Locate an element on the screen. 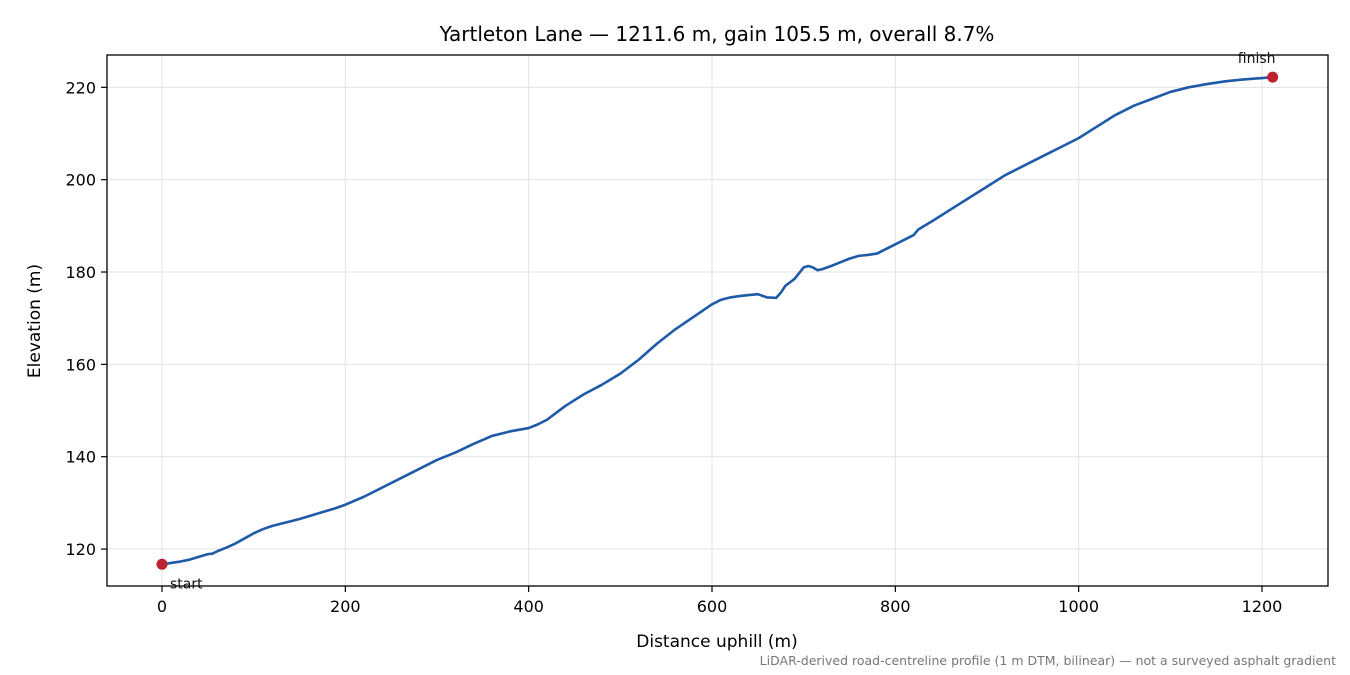  x-tick-label: 200 is located at coordinates (345, 606).